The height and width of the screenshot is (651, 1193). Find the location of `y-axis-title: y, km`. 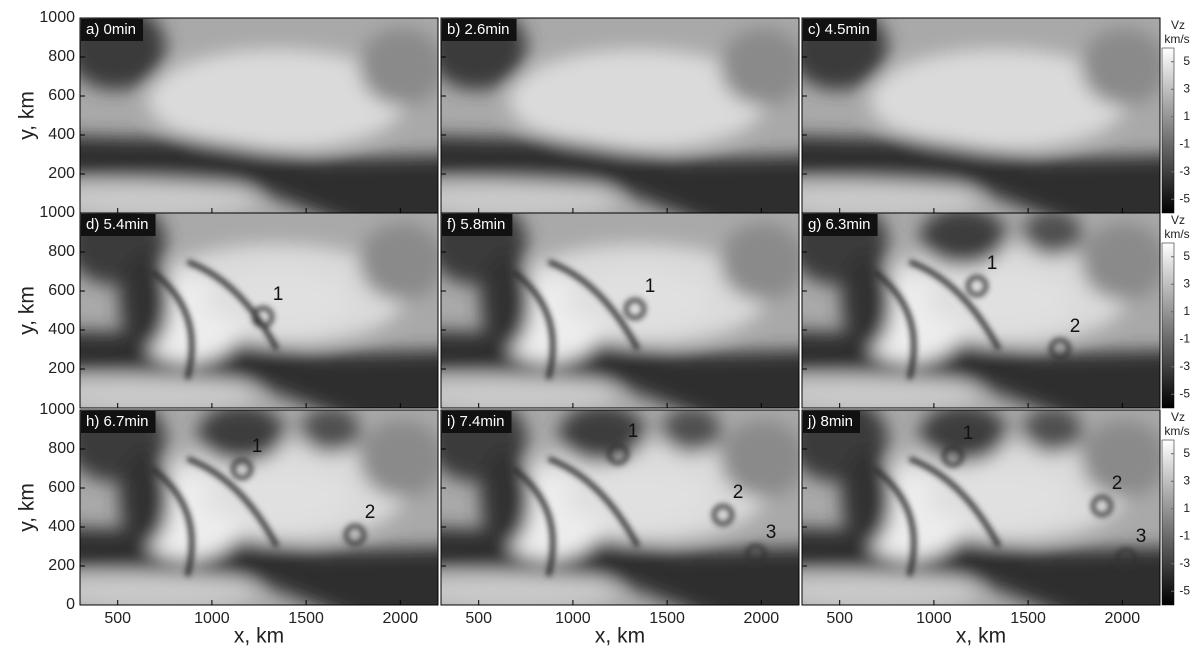

y-axis-title: y, km is located at coordinates (27, 310).